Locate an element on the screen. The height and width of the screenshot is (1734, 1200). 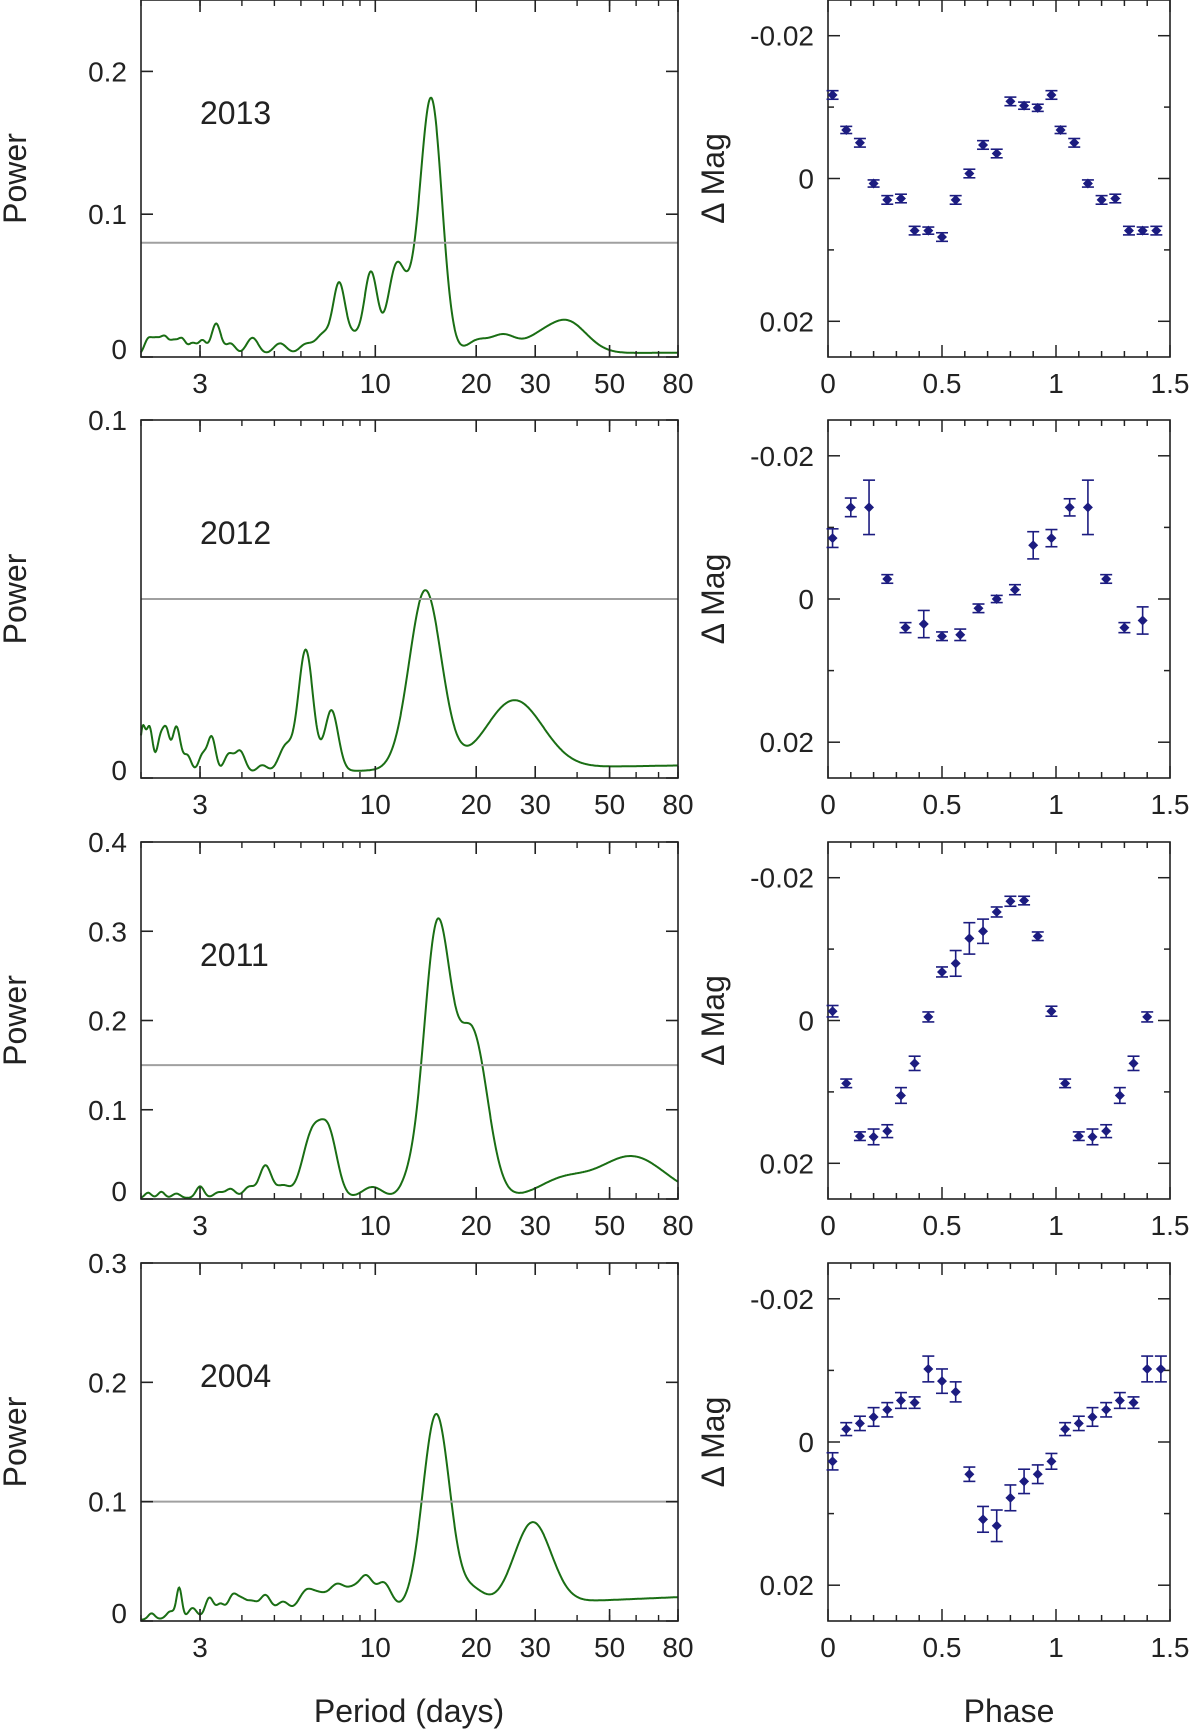
power-axis-label-2011: Power is located at coordinates (16, 1020).